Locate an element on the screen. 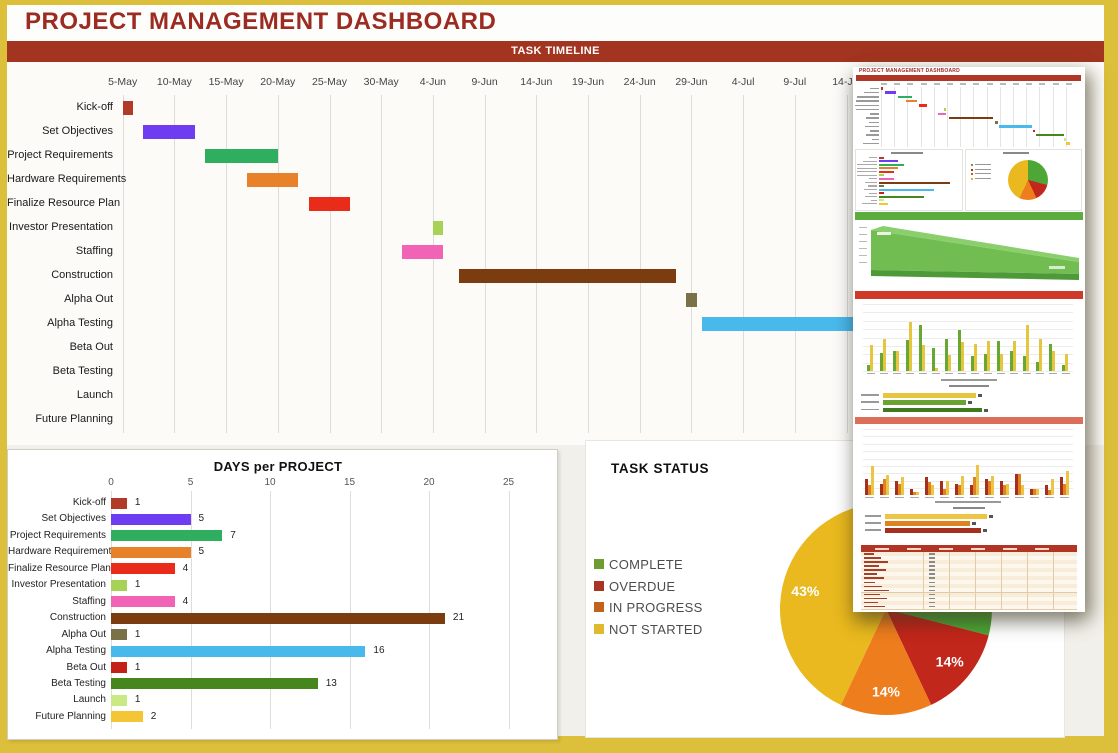  preview-panel-title-line is located at coordinates (1016, 153).